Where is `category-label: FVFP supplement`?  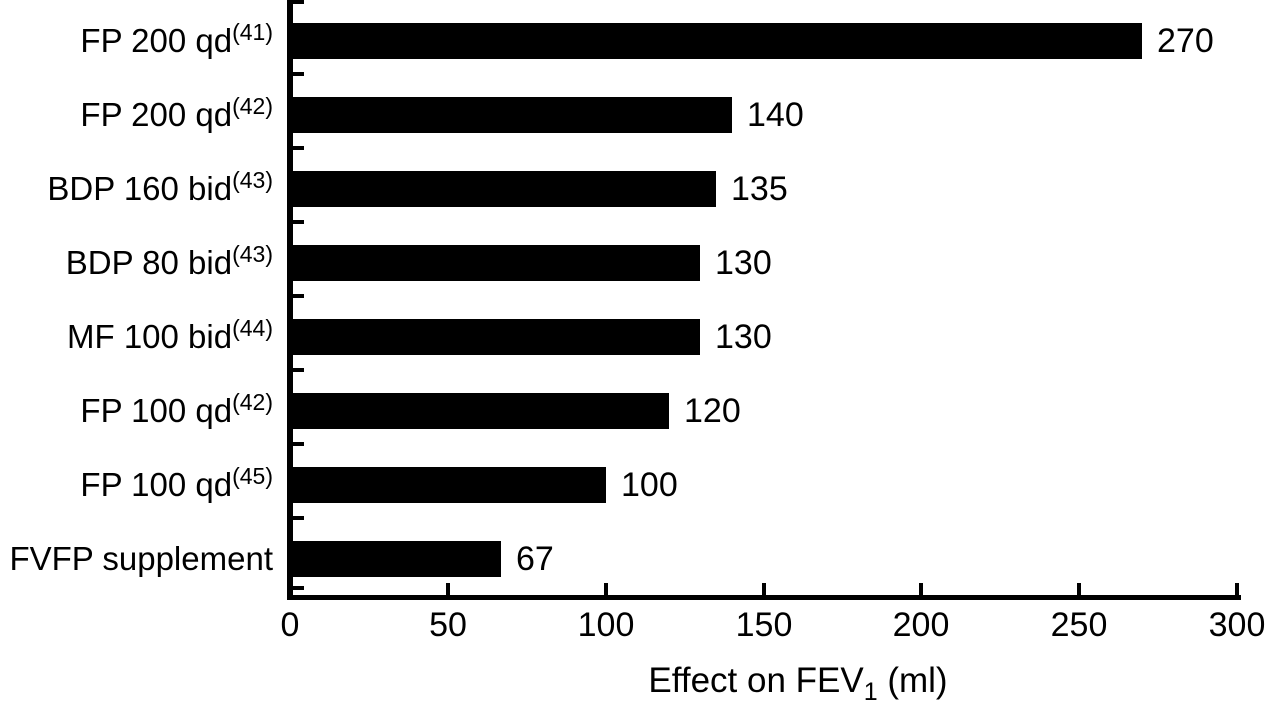 category-label: FVFP supplement is located at coordinates (136, 559).